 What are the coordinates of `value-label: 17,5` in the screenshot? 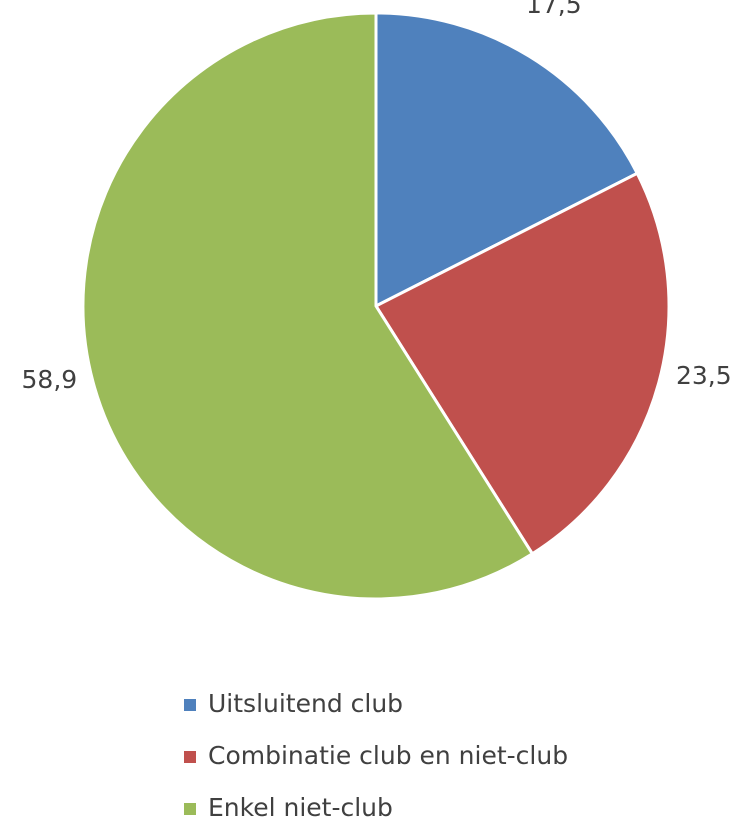 It's located at (554, 9).